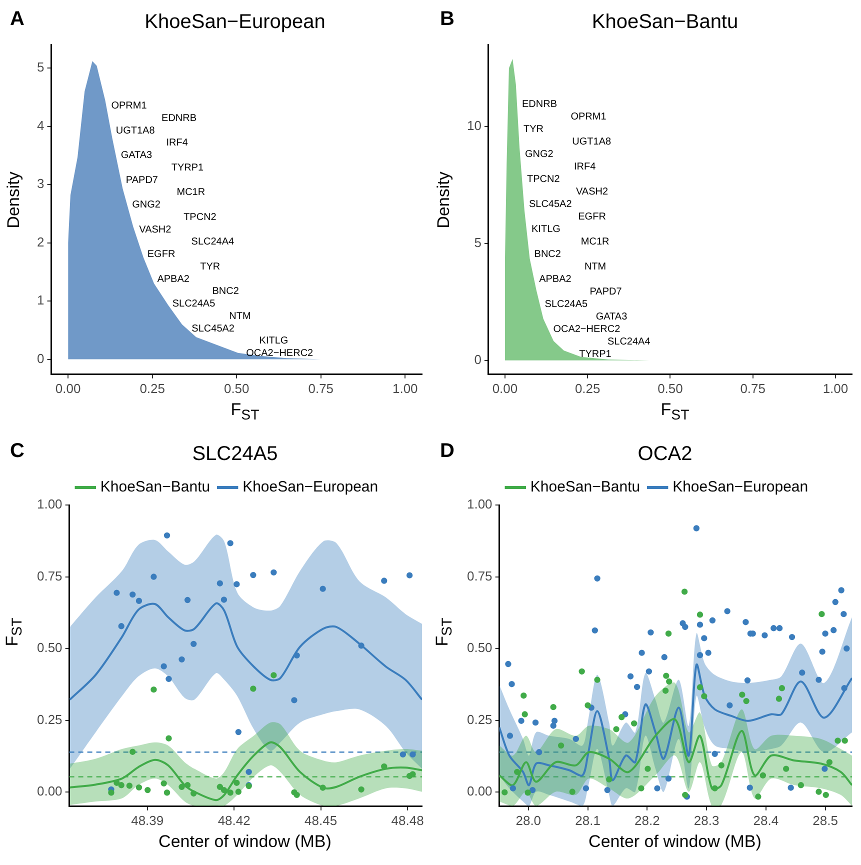 Image resolution: width=861 pixels, height=865 pixels. Describe the element at coordinates (825, 820) in the screenshot. I see `x-tick-label: 28.5` at that location.